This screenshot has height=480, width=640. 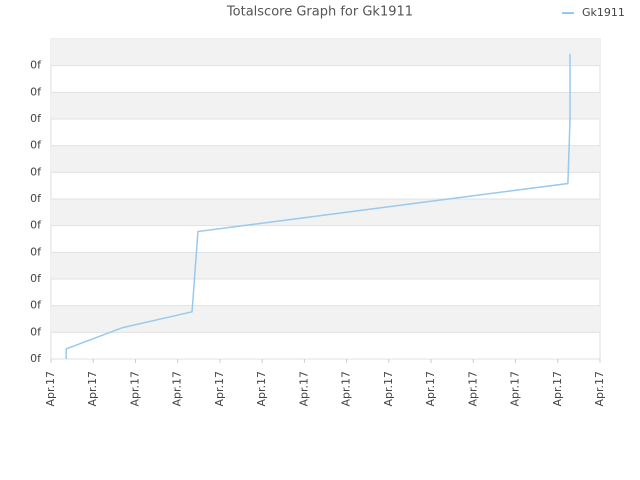 What do you see at coordinates (603, 12) in the screenshot?
I see `legend-label: Gk1911` at bounding box center [603, 12].